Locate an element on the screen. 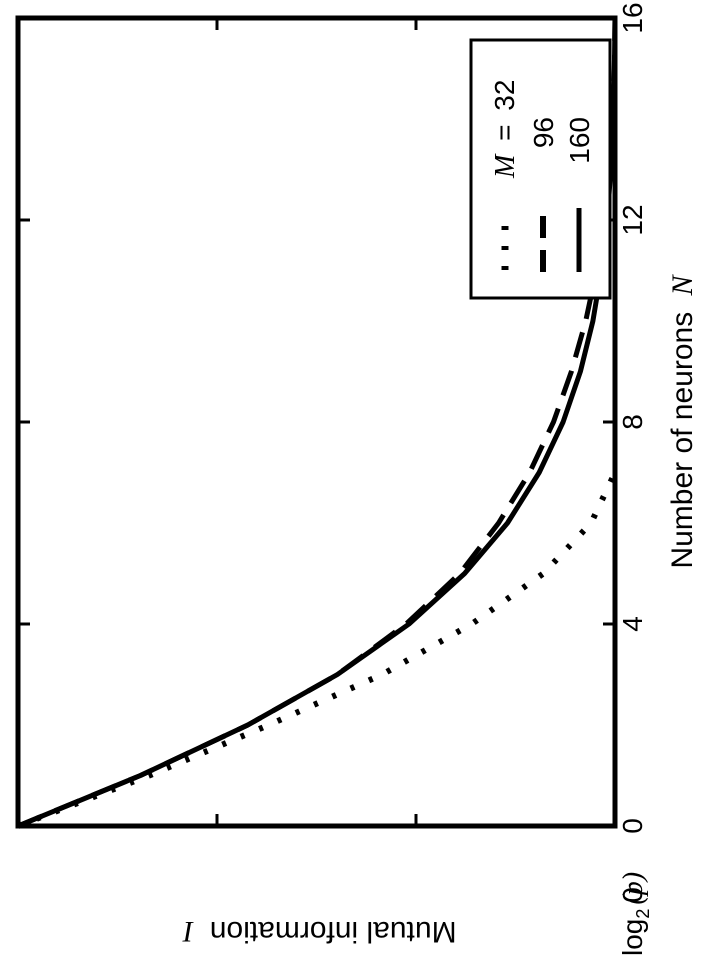 The width and height of the screenshot is (702, 956). legend-symbol-m: M is located at coordinates (505, 166).